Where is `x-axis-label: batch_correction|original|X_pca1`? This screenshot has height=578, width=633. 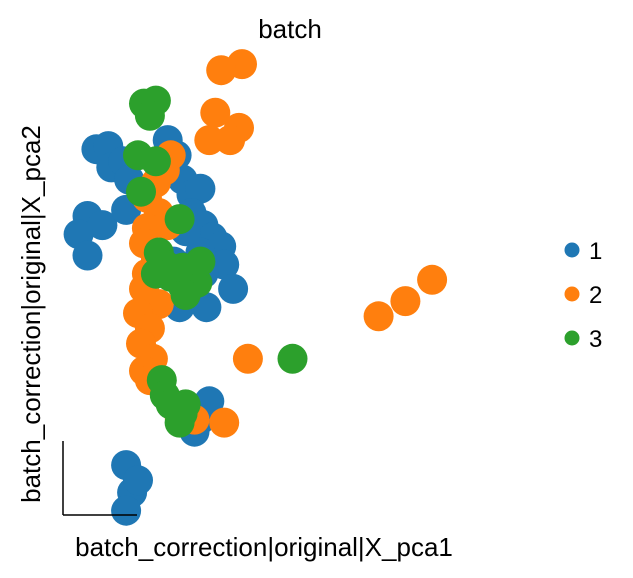 x-axis-label: batch_correction|original|X_pca1 is located at coordinates (264, 547).